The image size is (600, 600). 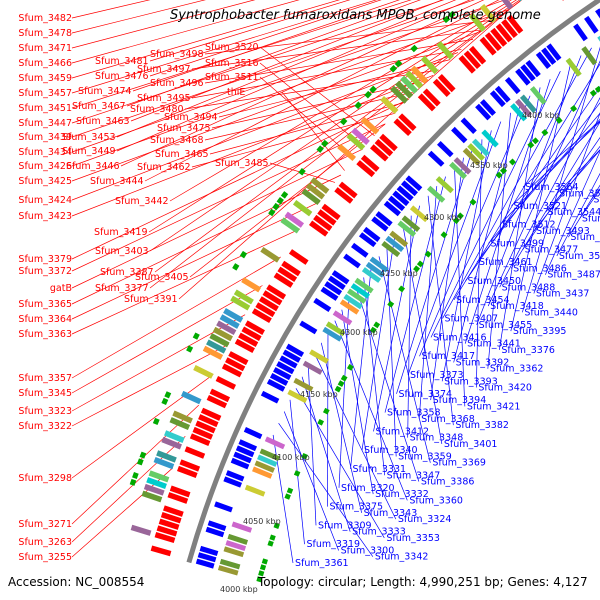 I want to click on gene-label-right: Sfum_3401, so click(x=471, y=444).